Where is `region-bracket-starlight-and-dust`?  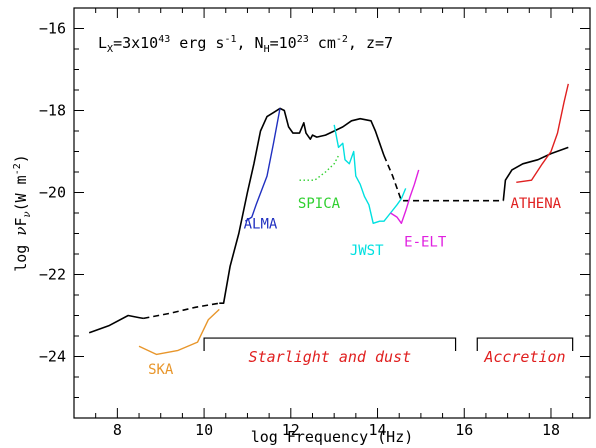
region-bracket-starlight-and-dust is located at coordinates (330, 344).